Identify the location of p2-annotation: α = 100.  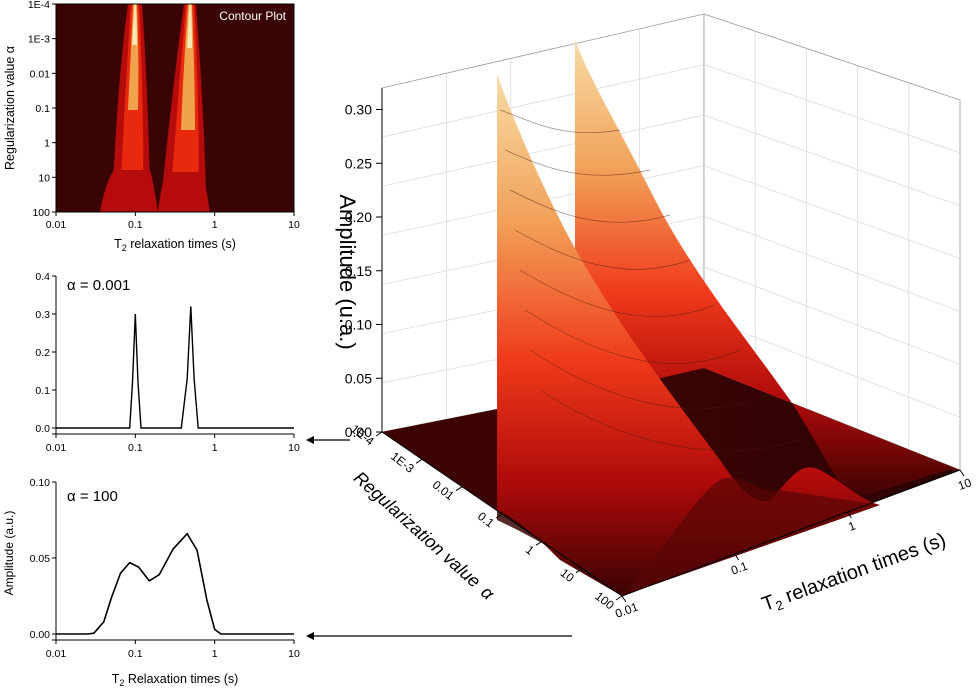
(92, 496).